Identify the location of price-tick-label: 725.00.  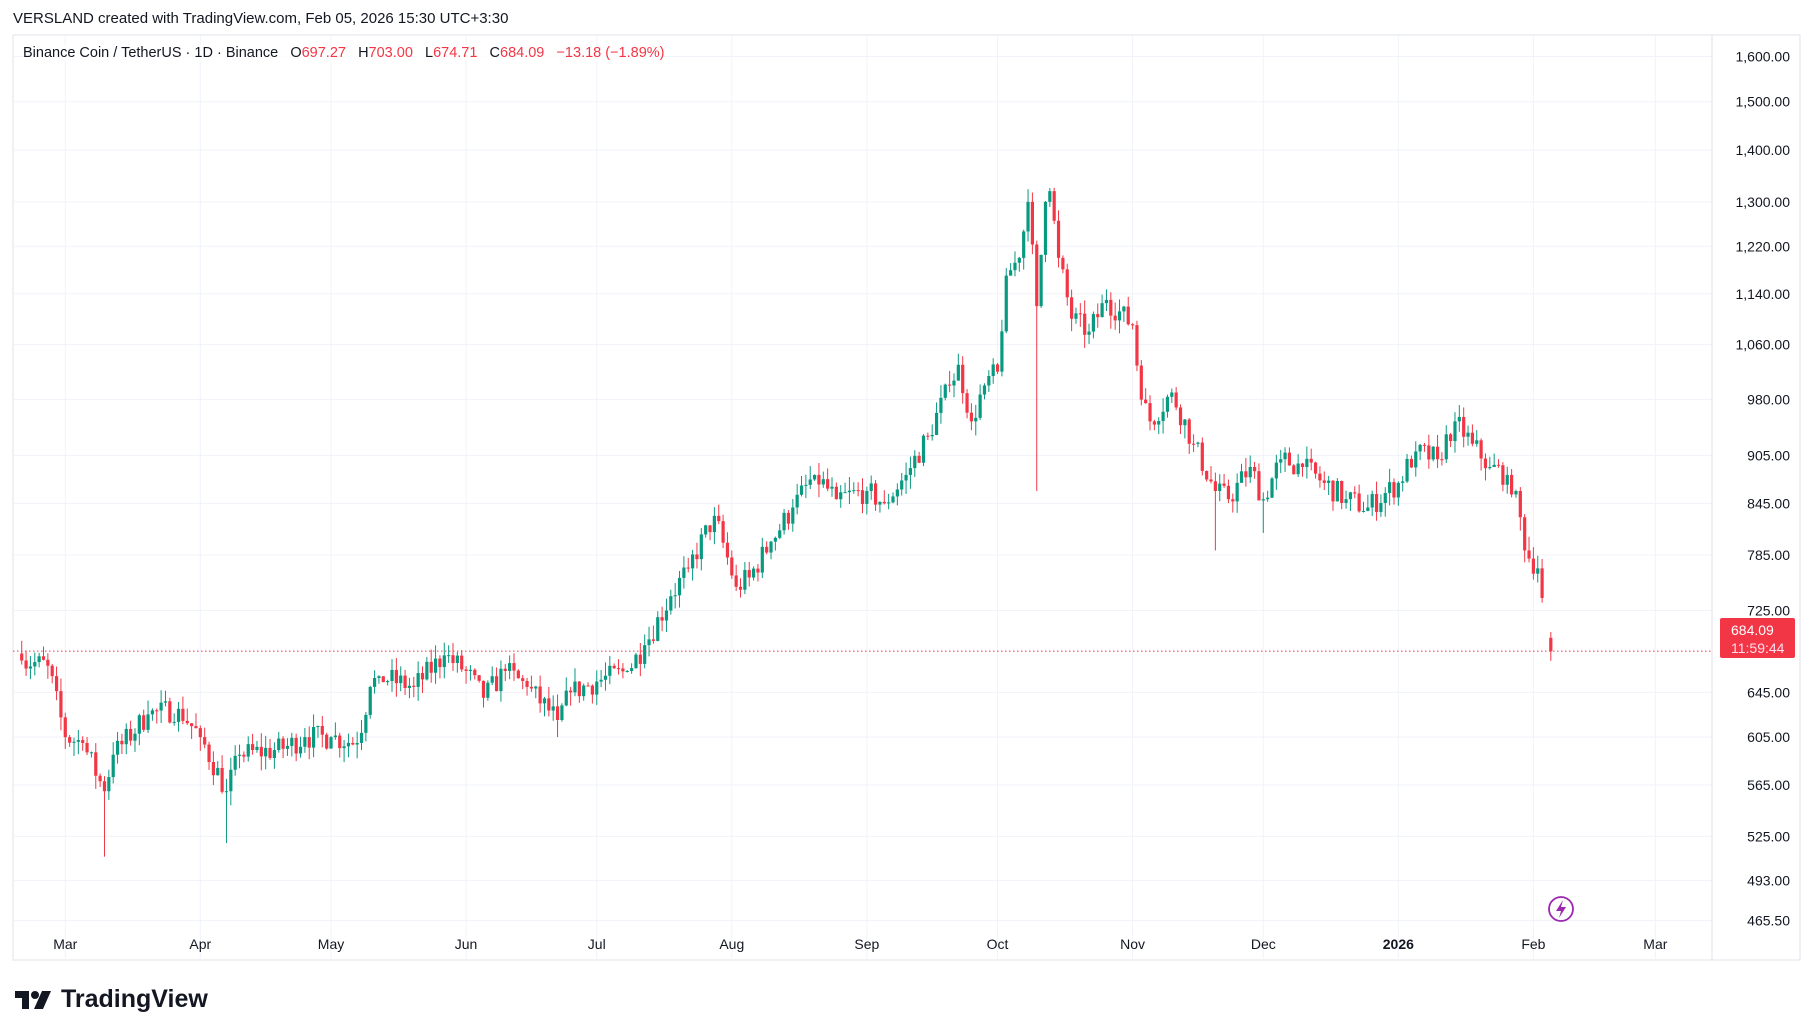
(1768, 611).